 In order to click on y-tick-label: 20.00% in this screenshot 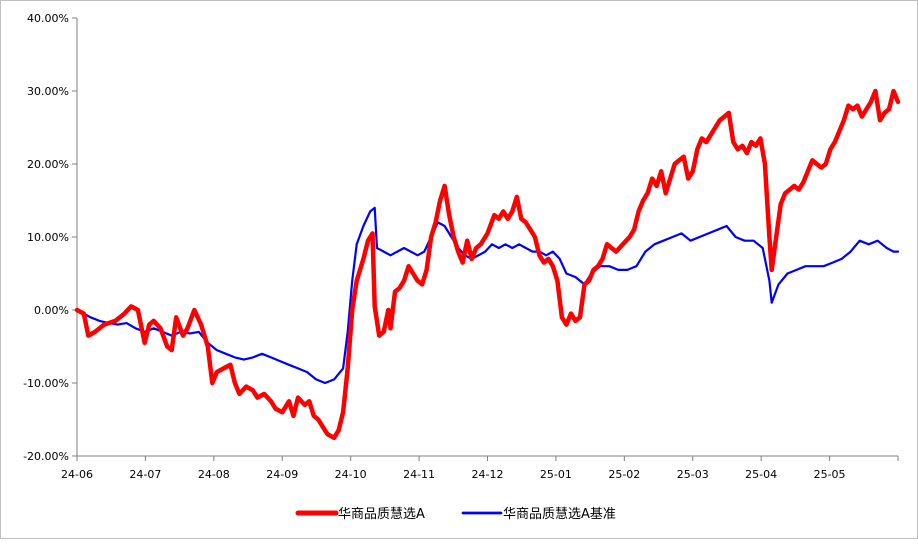, I will do `click(48, 164)`.